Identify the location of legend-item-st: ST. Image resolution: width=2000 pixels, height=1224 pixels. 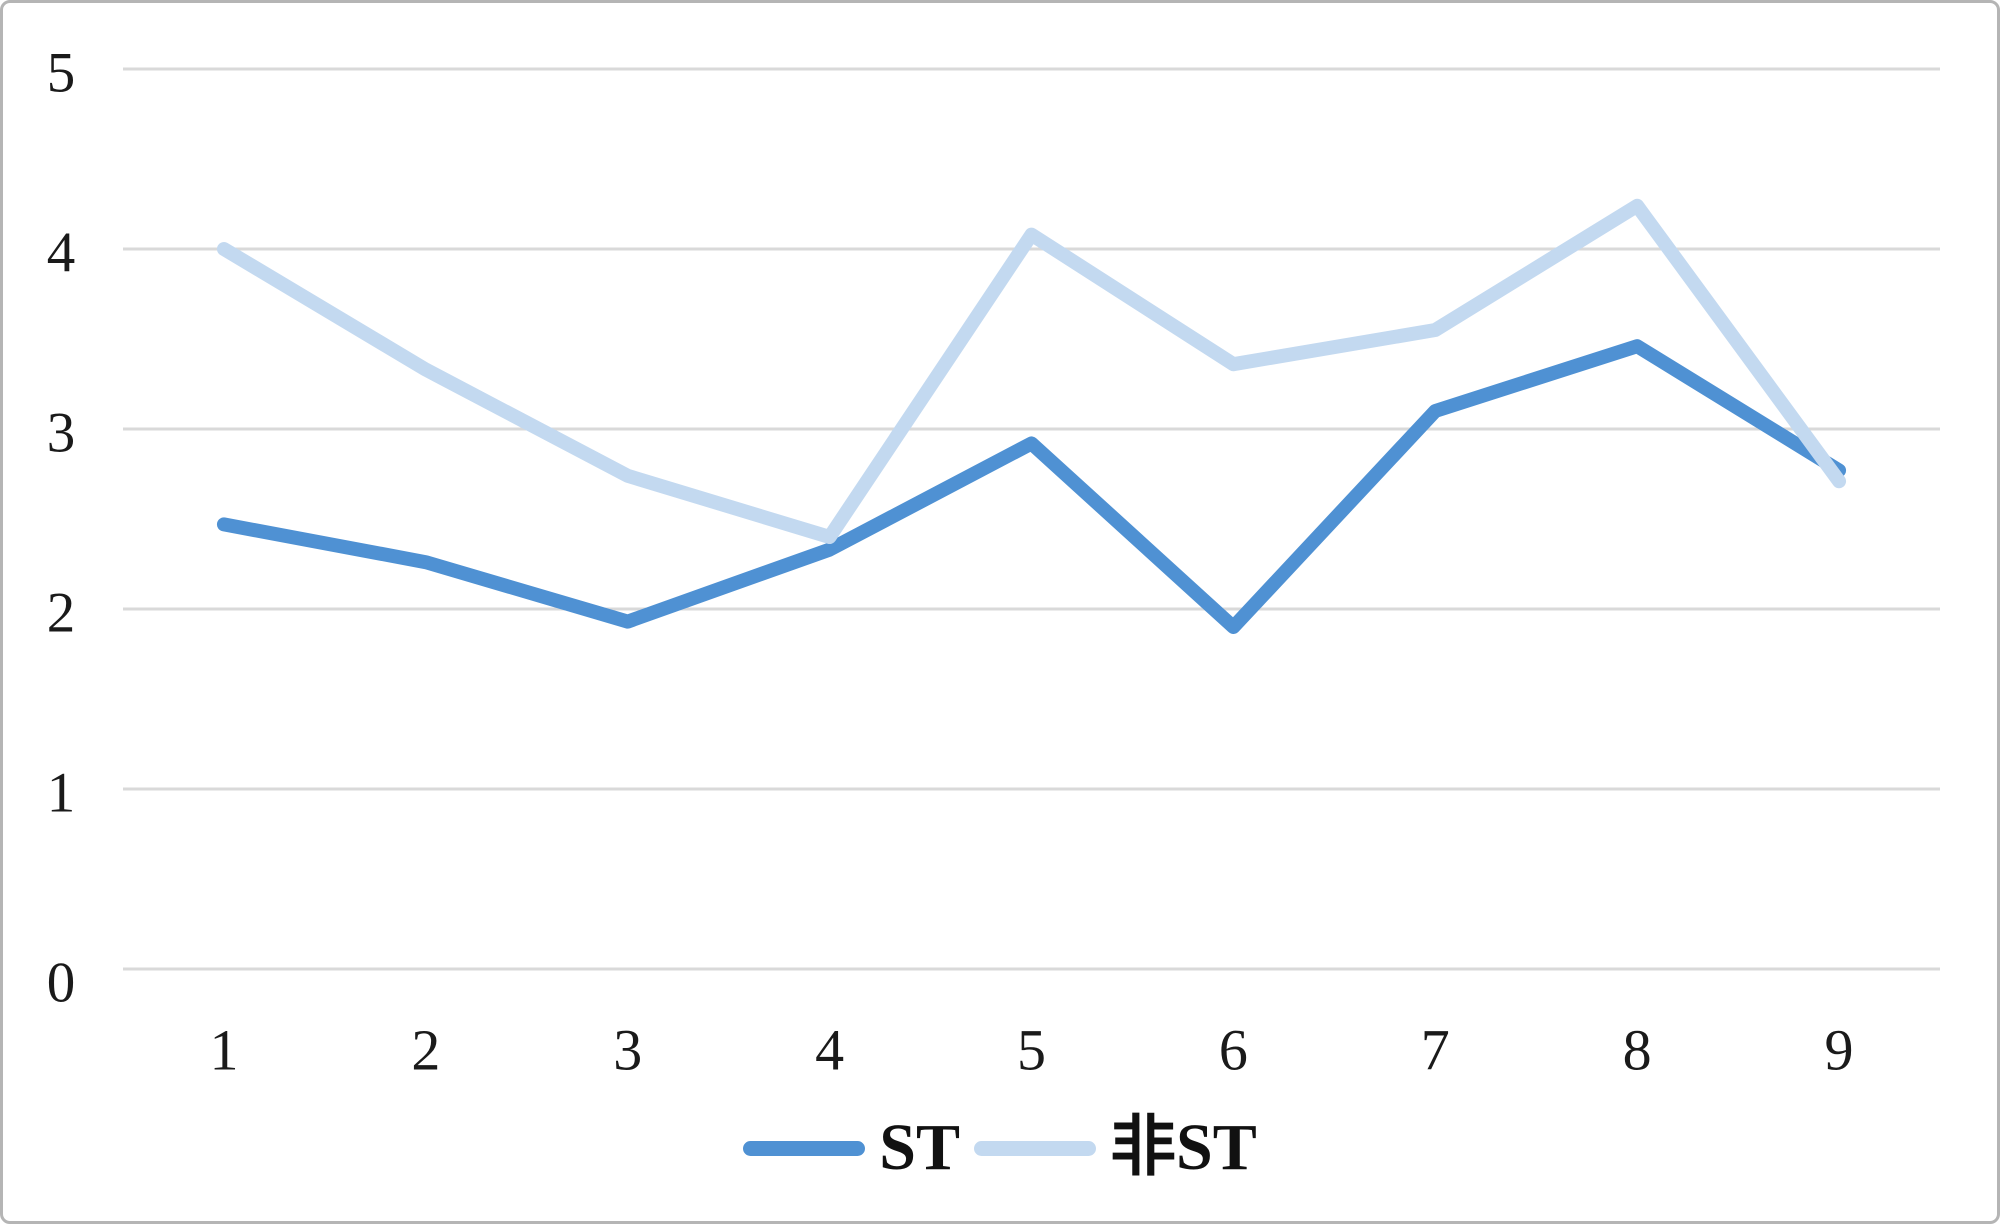
(851, 1148).